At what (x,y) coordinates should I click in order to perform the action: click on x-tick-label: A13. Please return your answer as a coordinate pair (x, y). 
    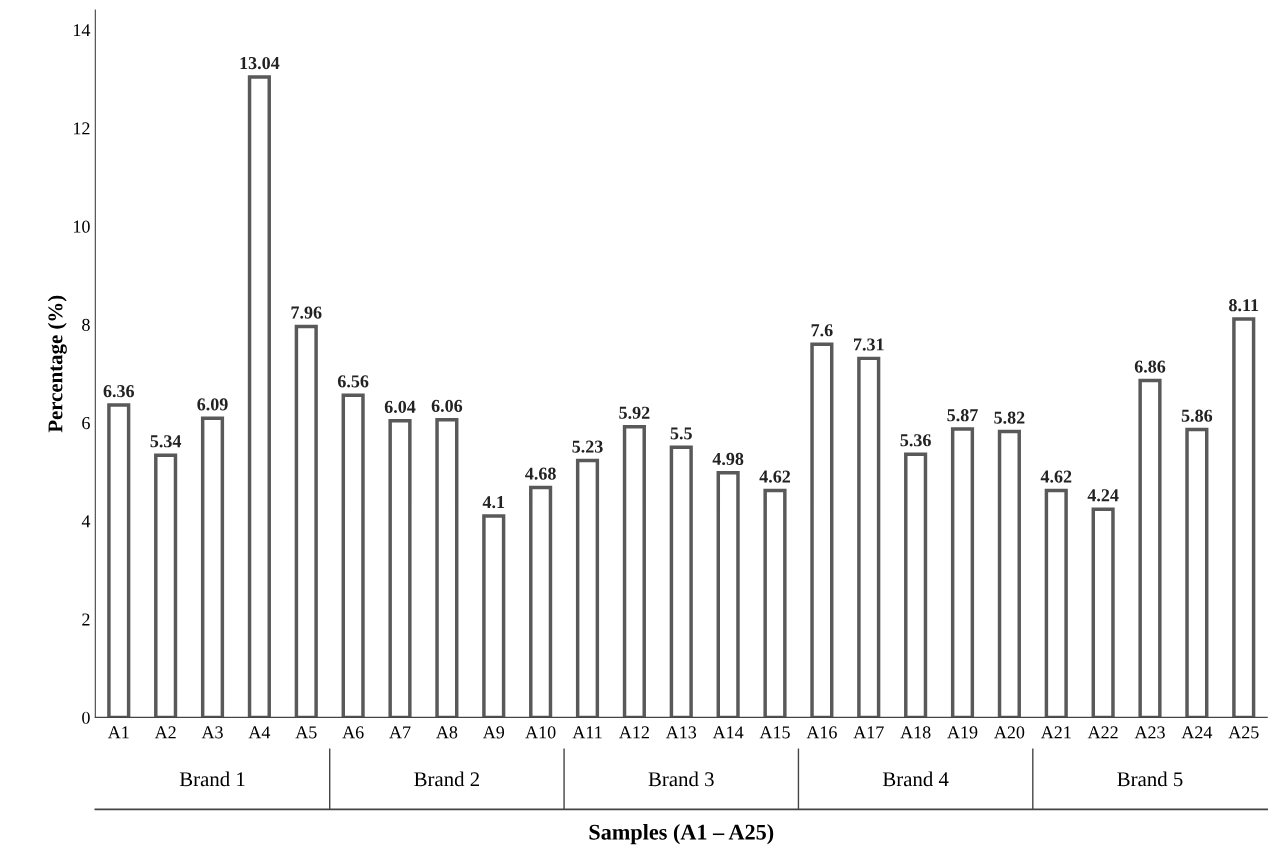
    Looking at the image, I should click on (681, 732).